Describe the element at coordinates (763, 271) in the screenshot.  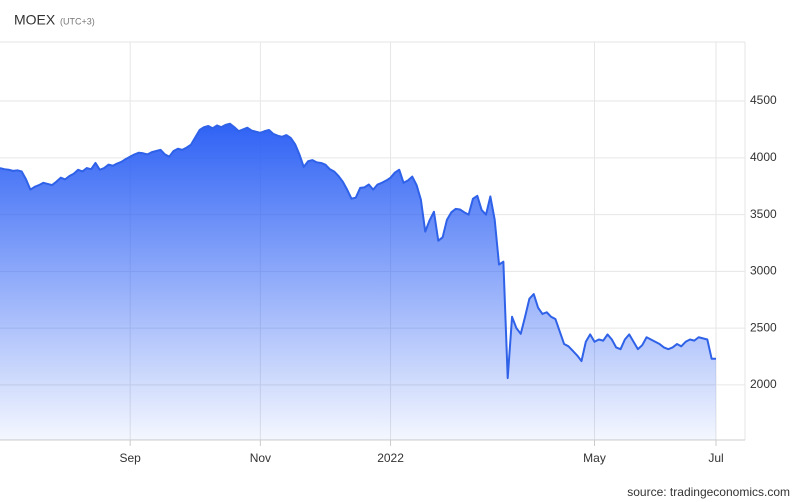
I see `y-tick-label: 3000` at that location.